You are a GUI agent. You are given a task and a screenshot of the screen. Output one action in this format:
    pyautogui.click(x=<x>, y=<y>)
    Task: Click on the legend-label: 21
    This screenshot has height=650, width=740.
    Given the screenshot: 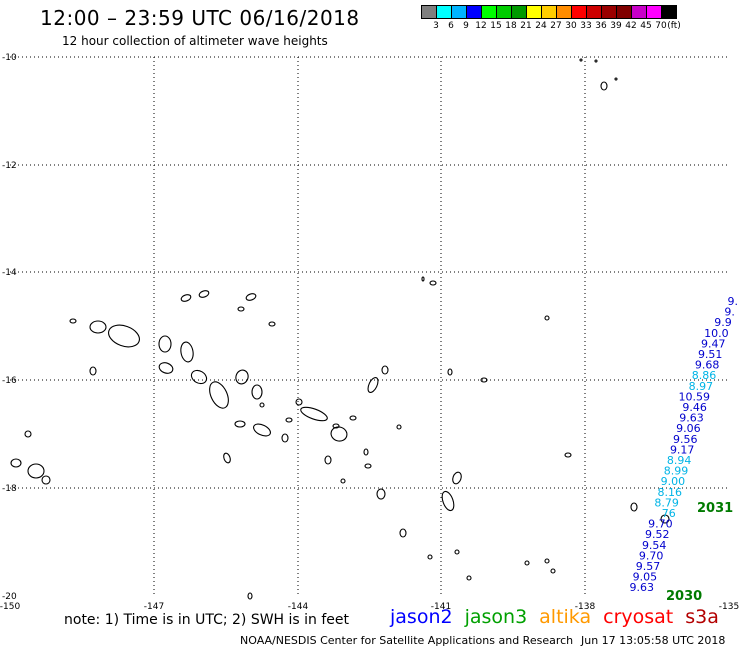 What is the action you would take?
    pyautogui.click(x=526, y=26)
    